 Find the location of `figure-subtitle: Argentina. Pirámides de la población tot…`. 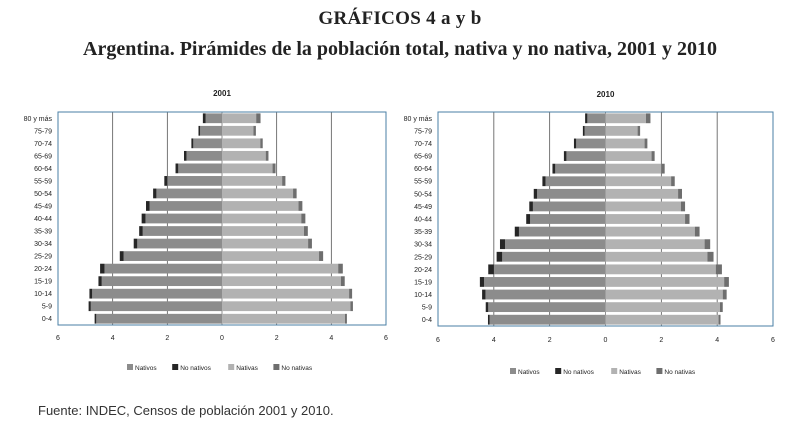

figure-subtitle: Argentina. Pirámides de la población tot… is located at coordinates (400, 49).